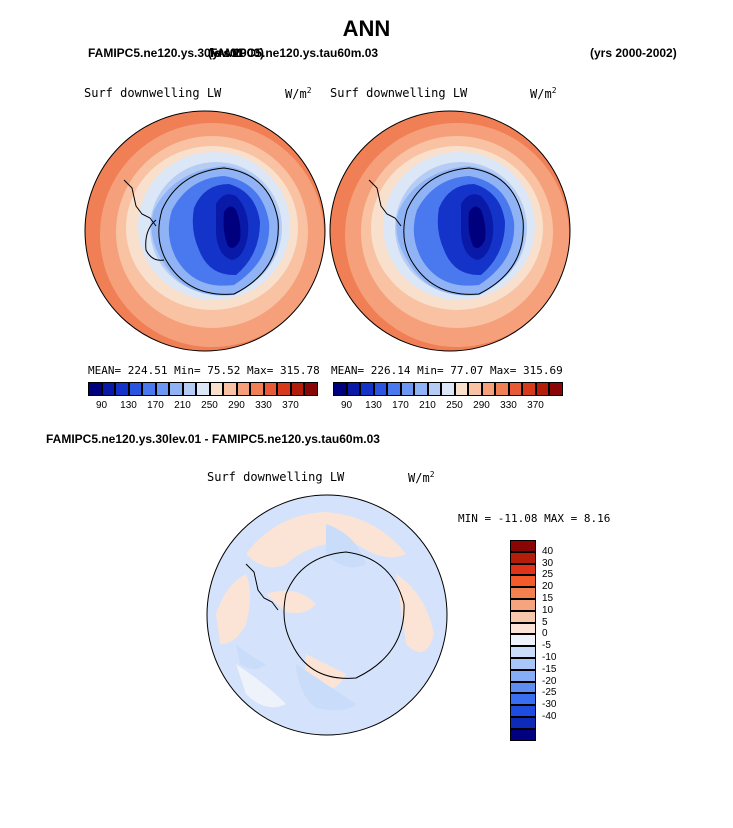 This screenshot has height=828, width=733. Describe the element at coordinates (545, 622) in the screenshot. I see `diff-colorbar-label: 5` at that location.